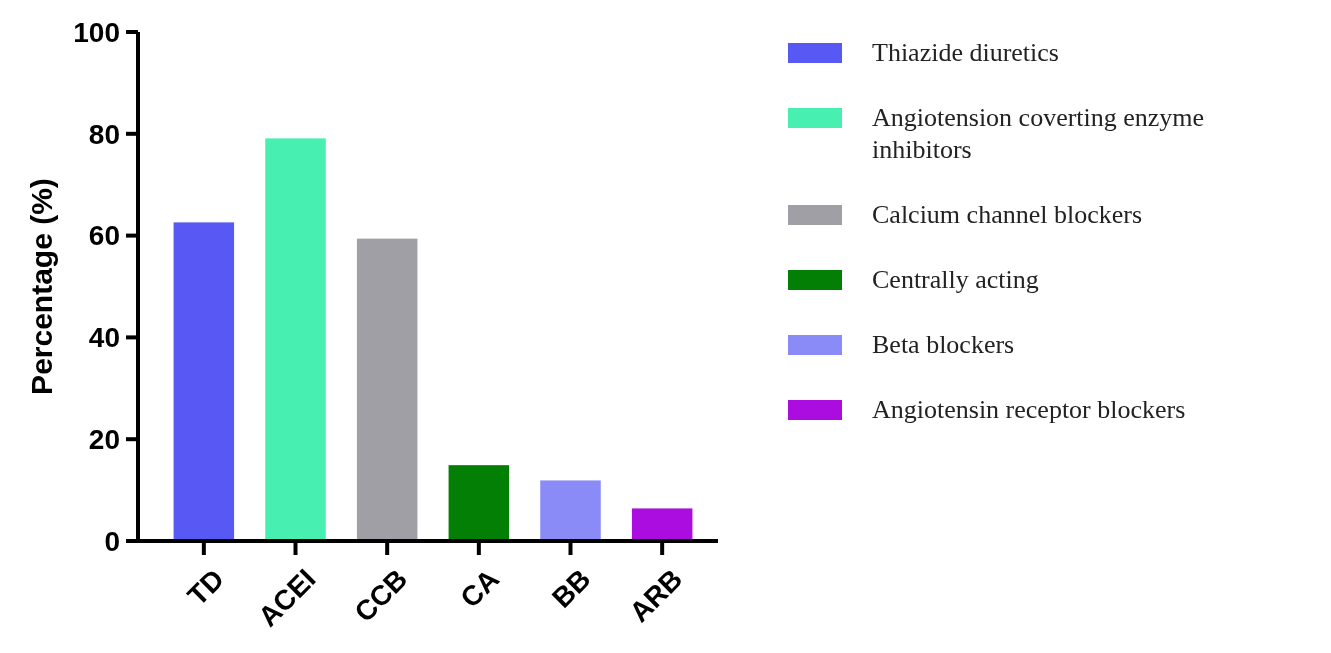 Image resolution: width=1331 pixels, height=653 pixels. What do you see at coordinates (1038, 133) in the screenshot?
I see `legend-label: Angiotension coverting enzyme inhibitors` at bounding box center [1038, 133].